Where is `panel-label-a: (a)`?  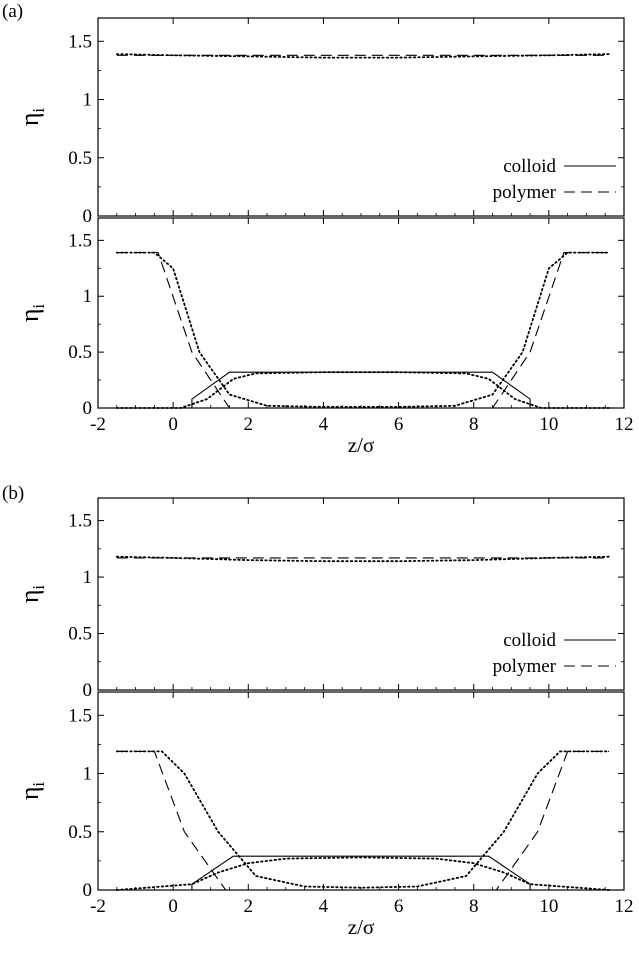
panel-label-a: (a) is located at coordinates (13, 11).